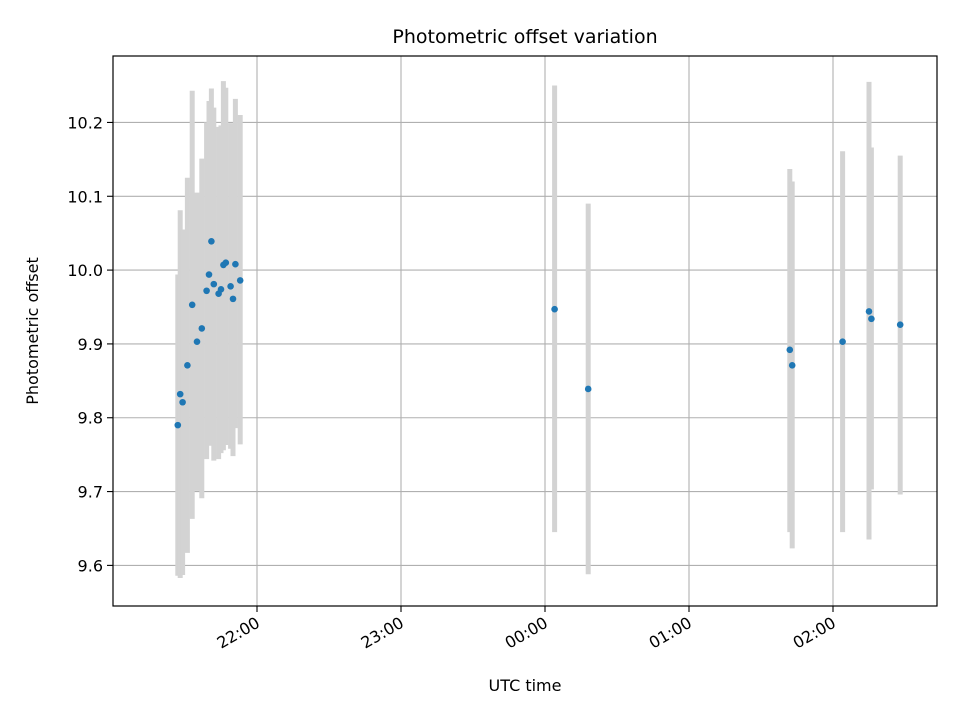 This screenshot has width=960, height=720. I want to click on y-tick-label: 10.0, so click(85, 270).